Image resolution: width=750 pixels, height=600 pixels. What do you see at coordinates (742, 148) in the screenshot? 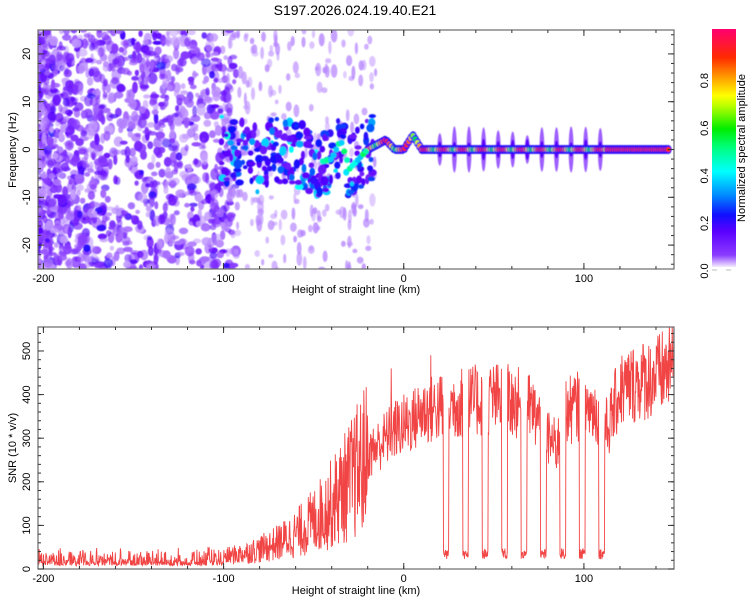
I see `colorbar-label: Normalized spectral amplitude` at bounding box center [742, 148].